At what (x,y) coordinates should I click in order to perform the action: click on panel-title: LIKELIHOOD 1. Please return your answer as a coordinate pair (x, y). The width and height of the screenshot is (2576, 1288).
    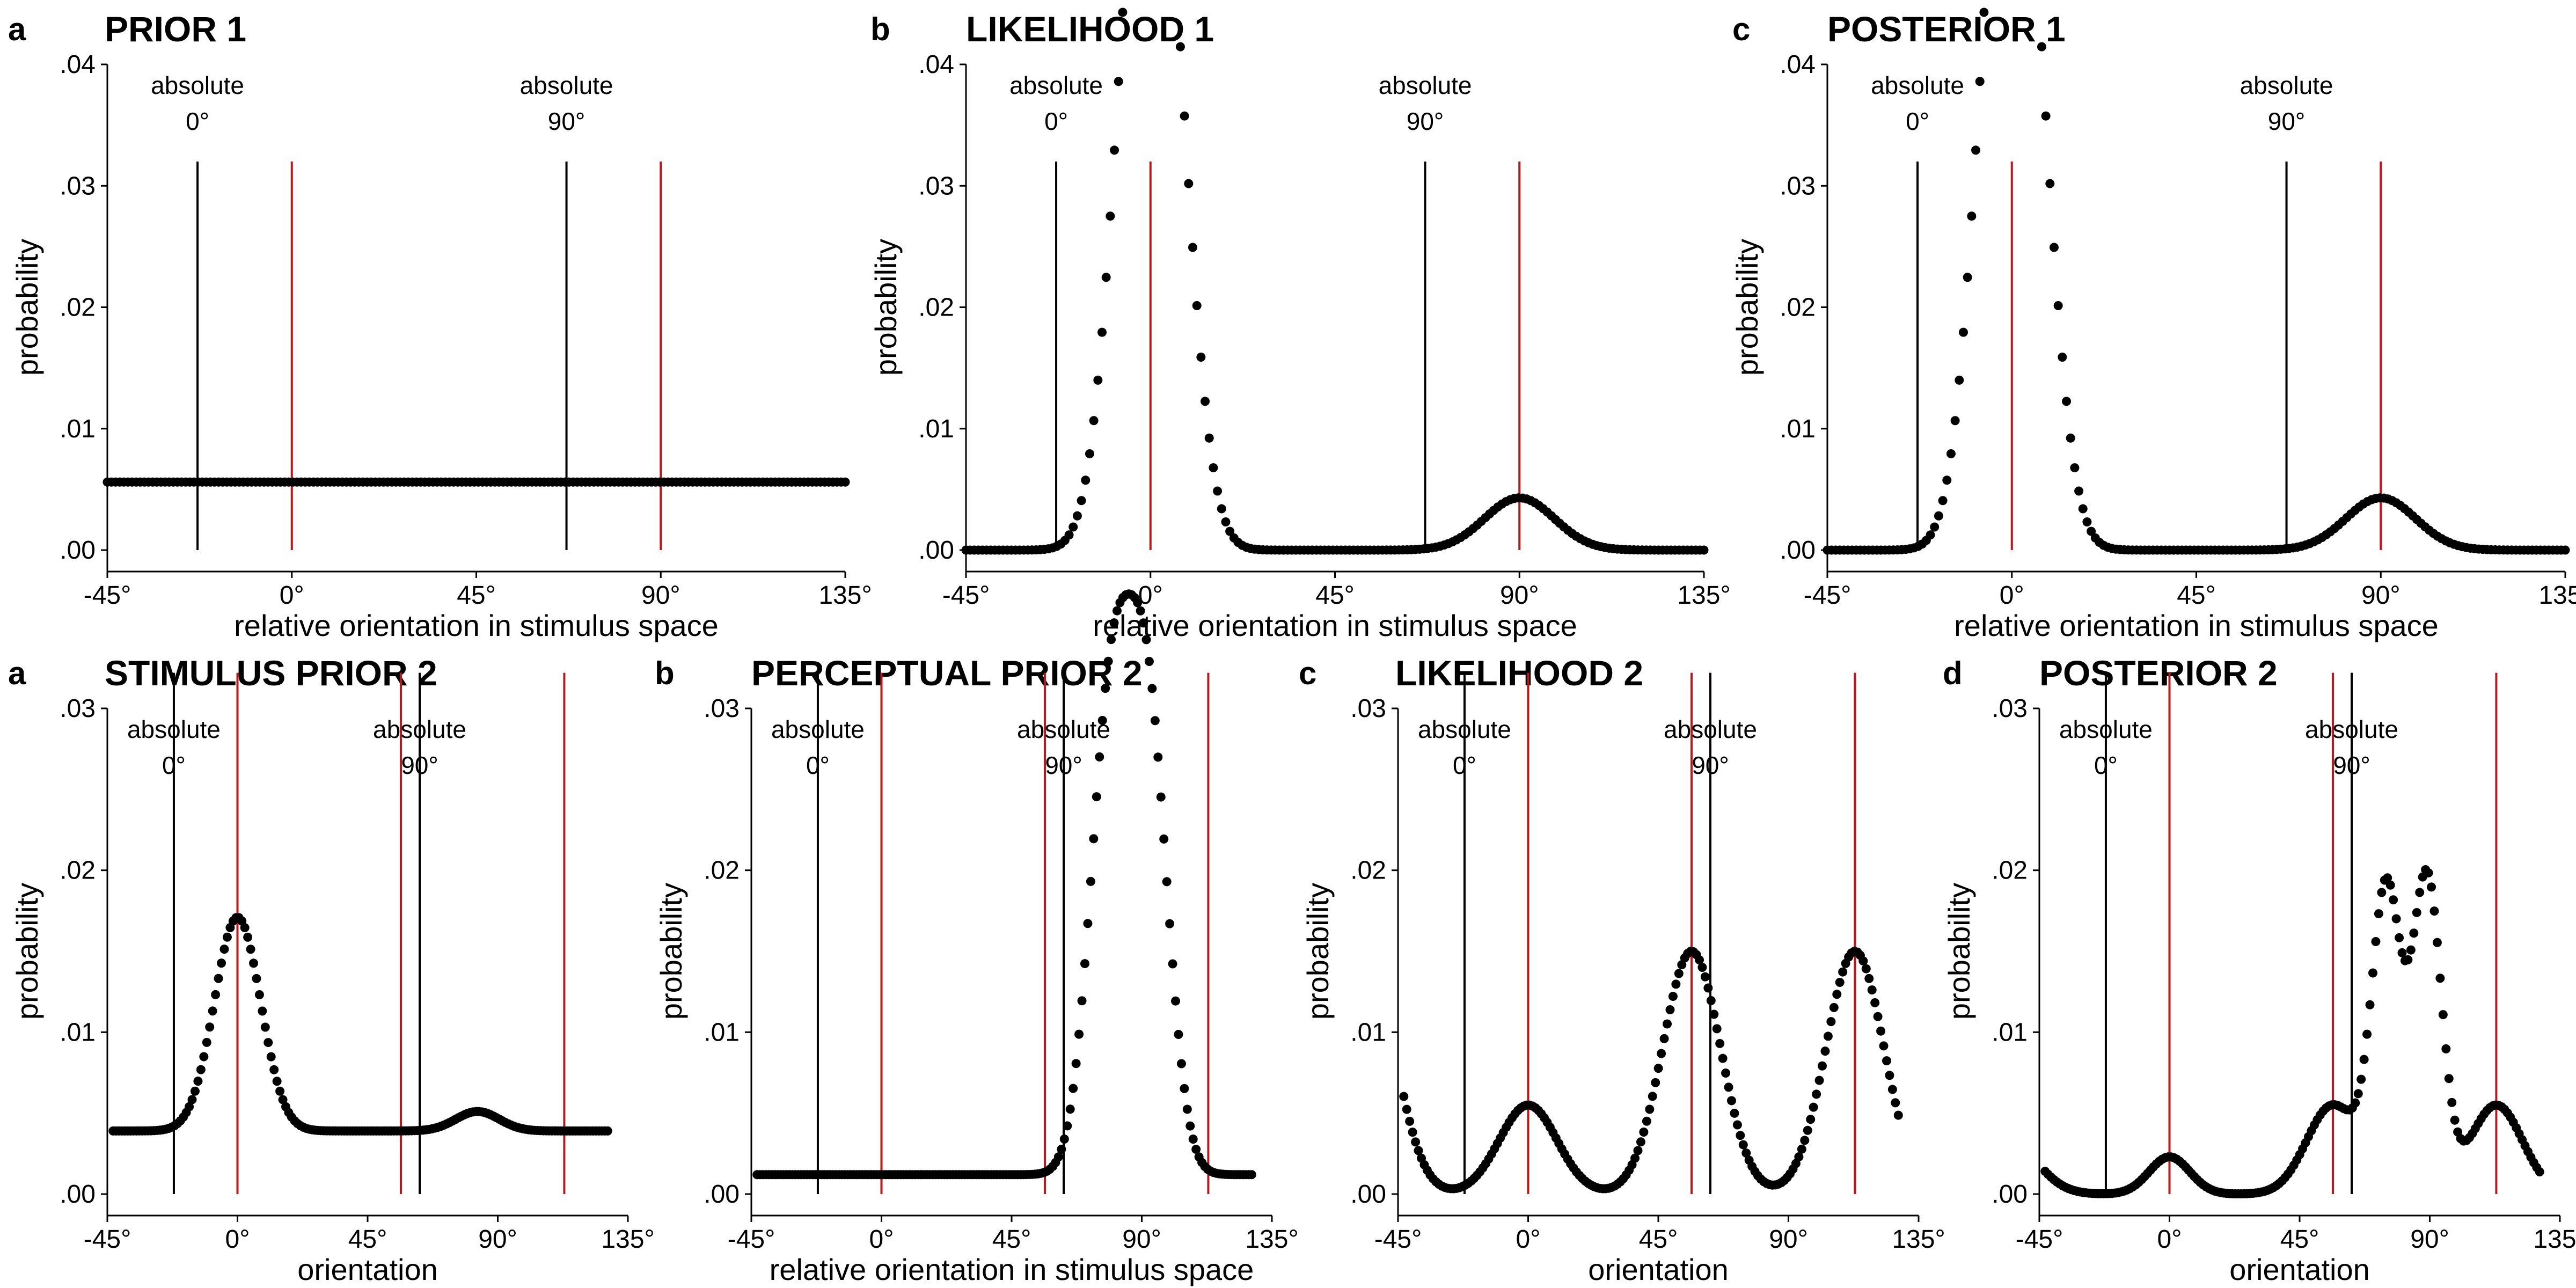
    Looking at the image, I should click on (1090, 29).